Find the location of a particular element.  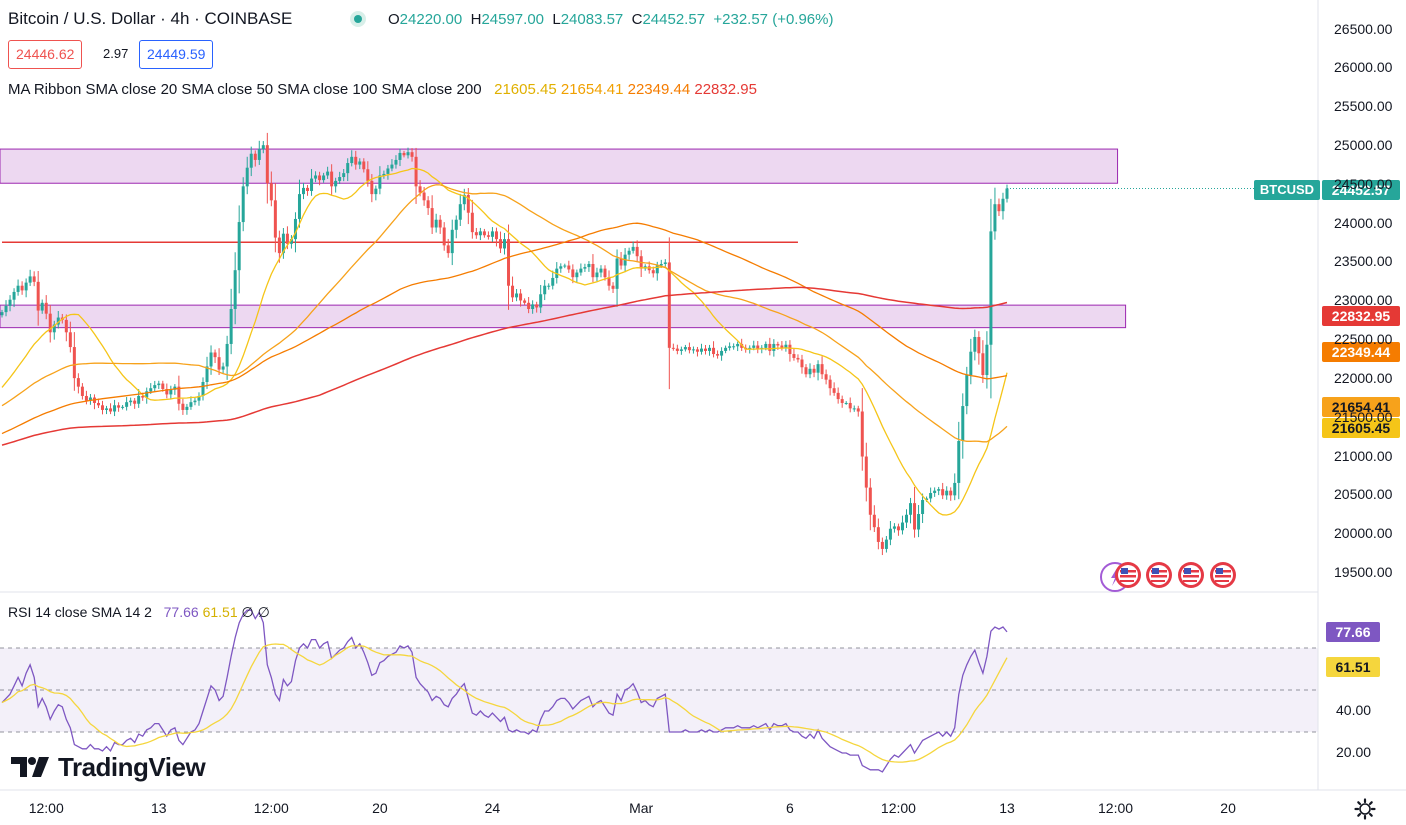

rsi-sma-line is located at coordinates (504, 703).